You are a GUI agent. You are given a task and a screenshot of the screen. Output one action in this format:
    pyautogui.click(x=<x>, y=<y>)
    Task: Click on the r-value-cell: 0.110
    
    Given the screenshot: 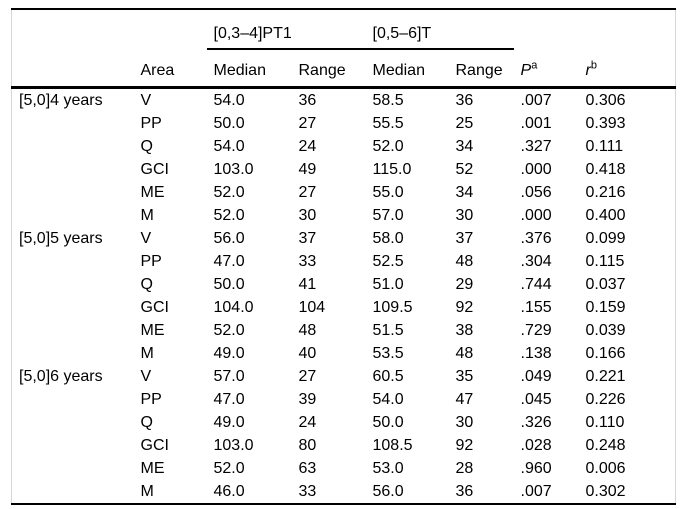 What is the action you would take?
    pyautogui.click(x=605, y=422)
    